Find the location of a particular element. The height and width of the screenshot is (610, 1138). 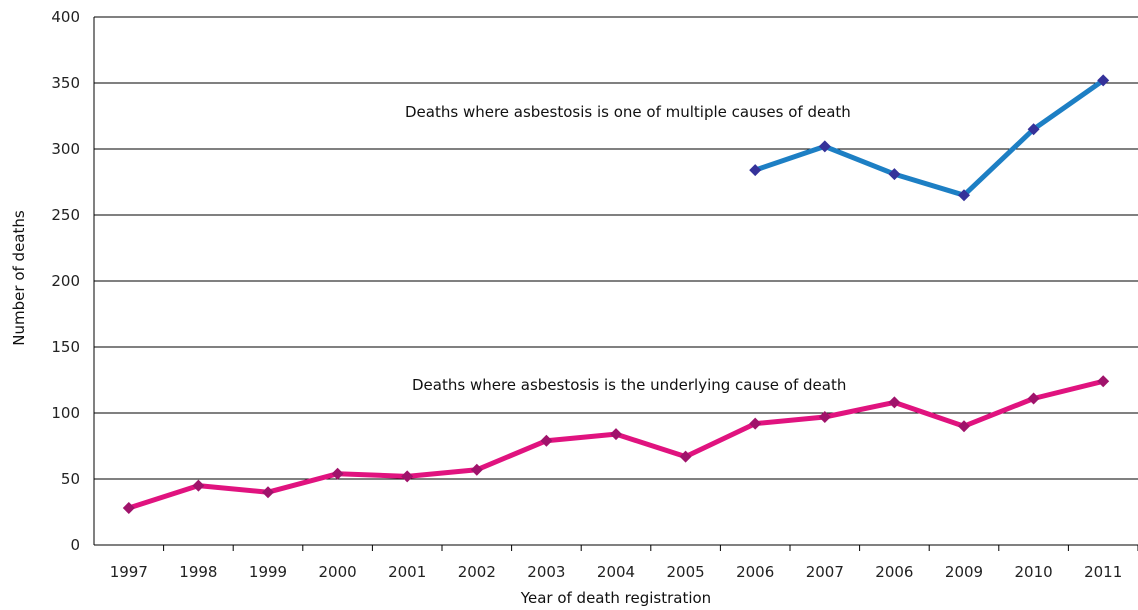

x-tick-label: 2003 is located at coordinates (546, 572).